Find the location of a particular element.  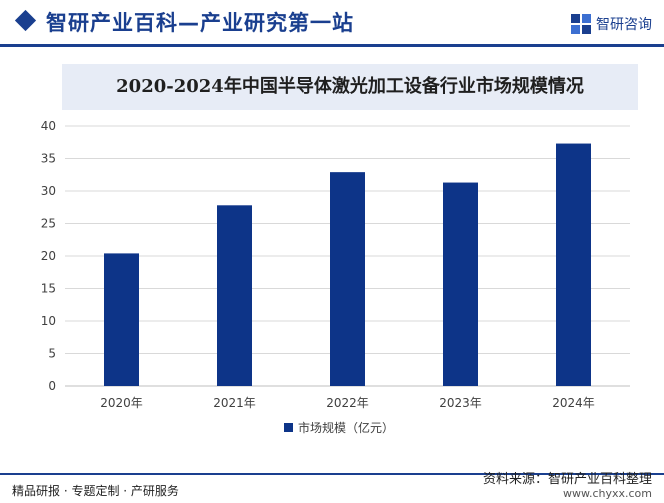

y-tick-label: 15 is located at coordinates (48, 289).